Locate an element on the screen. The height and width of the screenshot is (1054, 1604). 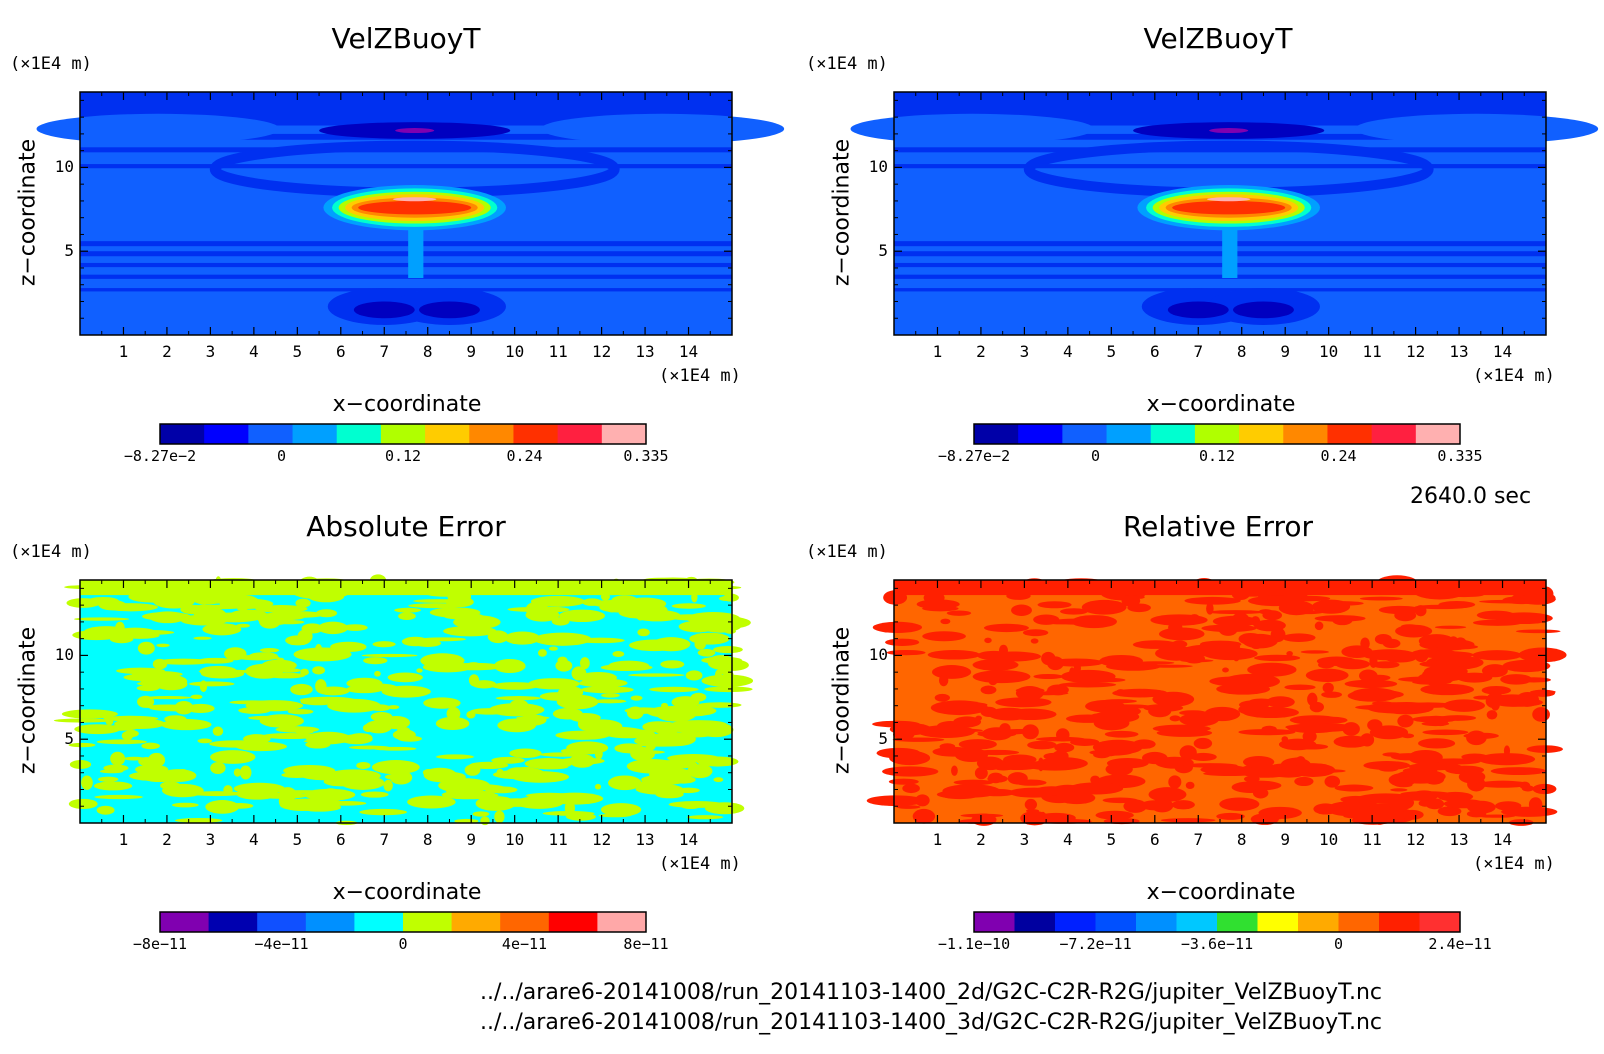
panel-3-title: Absolute Error is located at coordinates (406, 526).